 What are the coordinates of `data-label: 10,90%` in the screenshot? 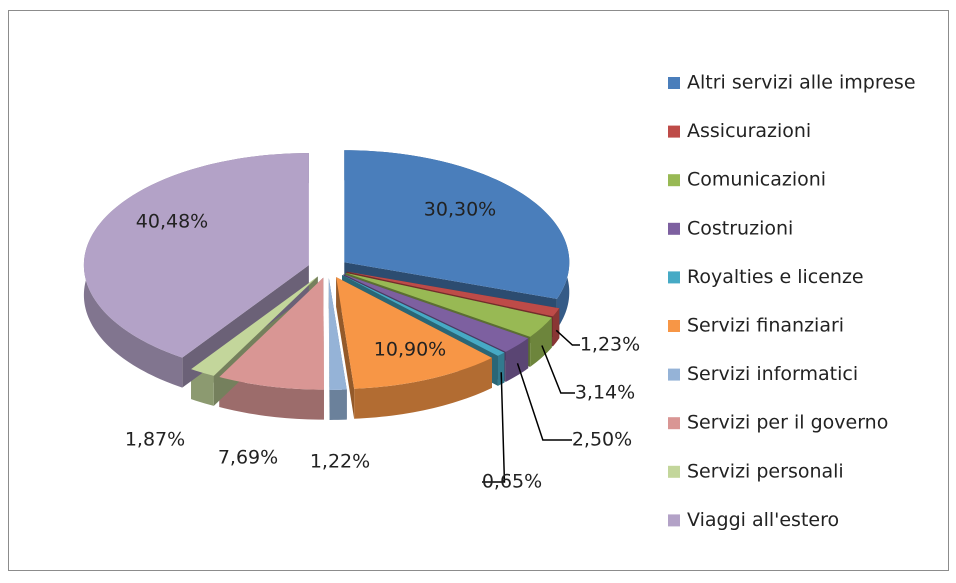 It's located at (410, 350).